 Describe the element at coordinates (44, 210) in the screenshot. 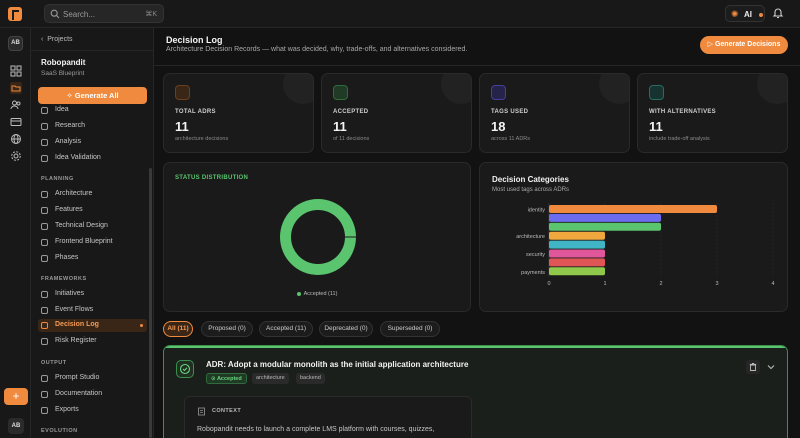

I see `list-icon` at that location.